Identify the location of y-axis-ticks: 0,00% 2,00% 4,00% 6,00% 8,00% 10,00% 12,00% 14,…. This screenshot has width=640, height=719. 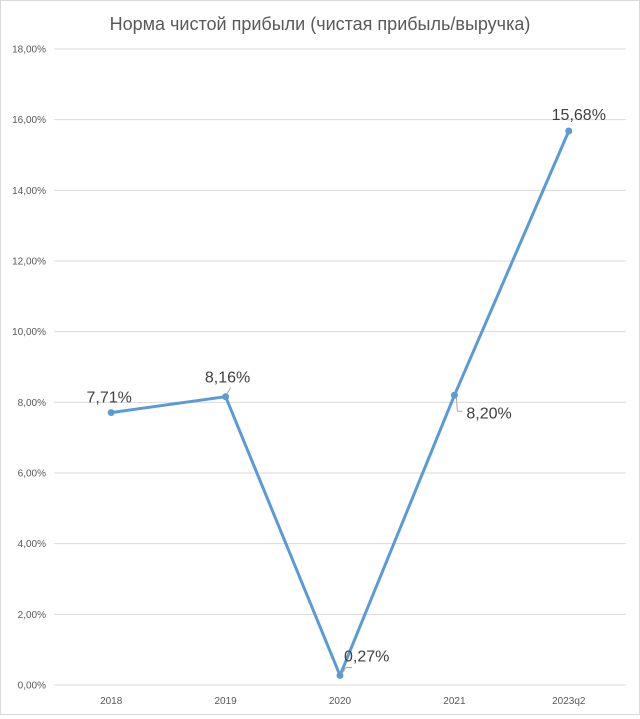
(29, 368).